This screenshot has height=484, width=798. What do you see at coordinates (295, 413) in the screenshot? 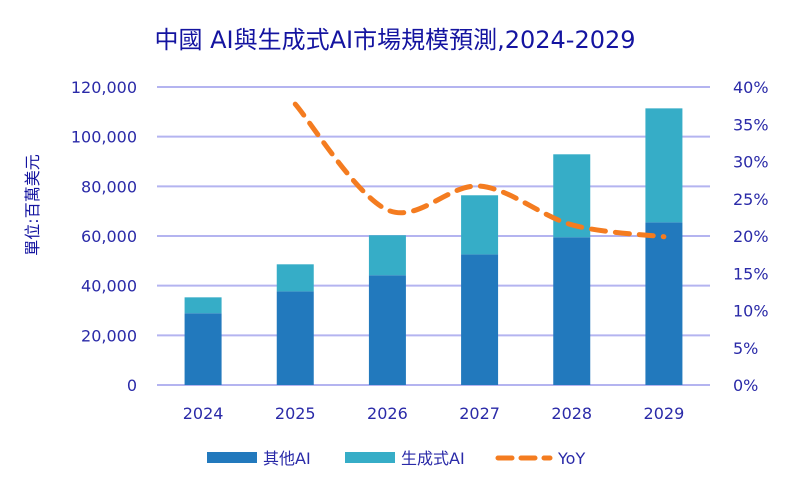
I see `x-tick-label: 2025` at bounding box center [295, 413].